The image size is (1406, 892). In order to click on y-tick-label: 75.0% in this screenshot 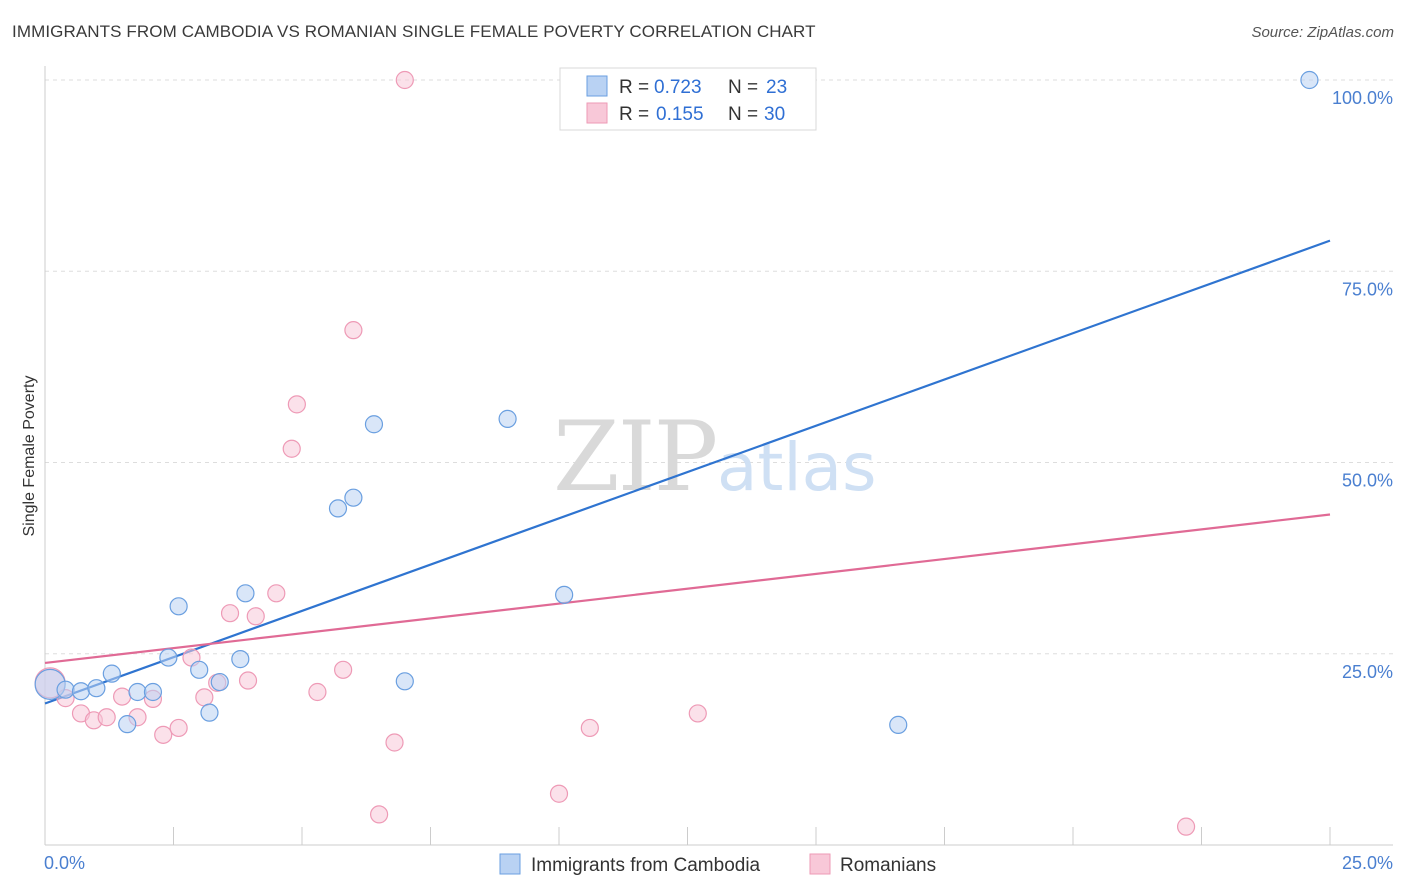, I will do `click(1367, 289)`.